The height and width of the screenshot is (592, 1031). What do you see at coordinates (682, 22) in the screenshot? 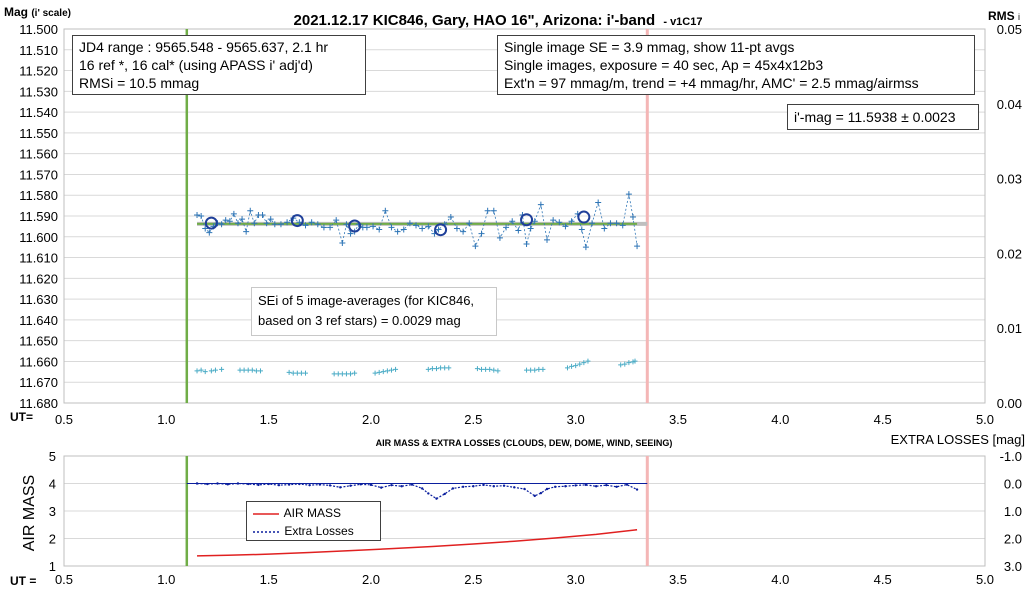
I see `chart-title-version: - v1C17` at bounding box center [682, 22].